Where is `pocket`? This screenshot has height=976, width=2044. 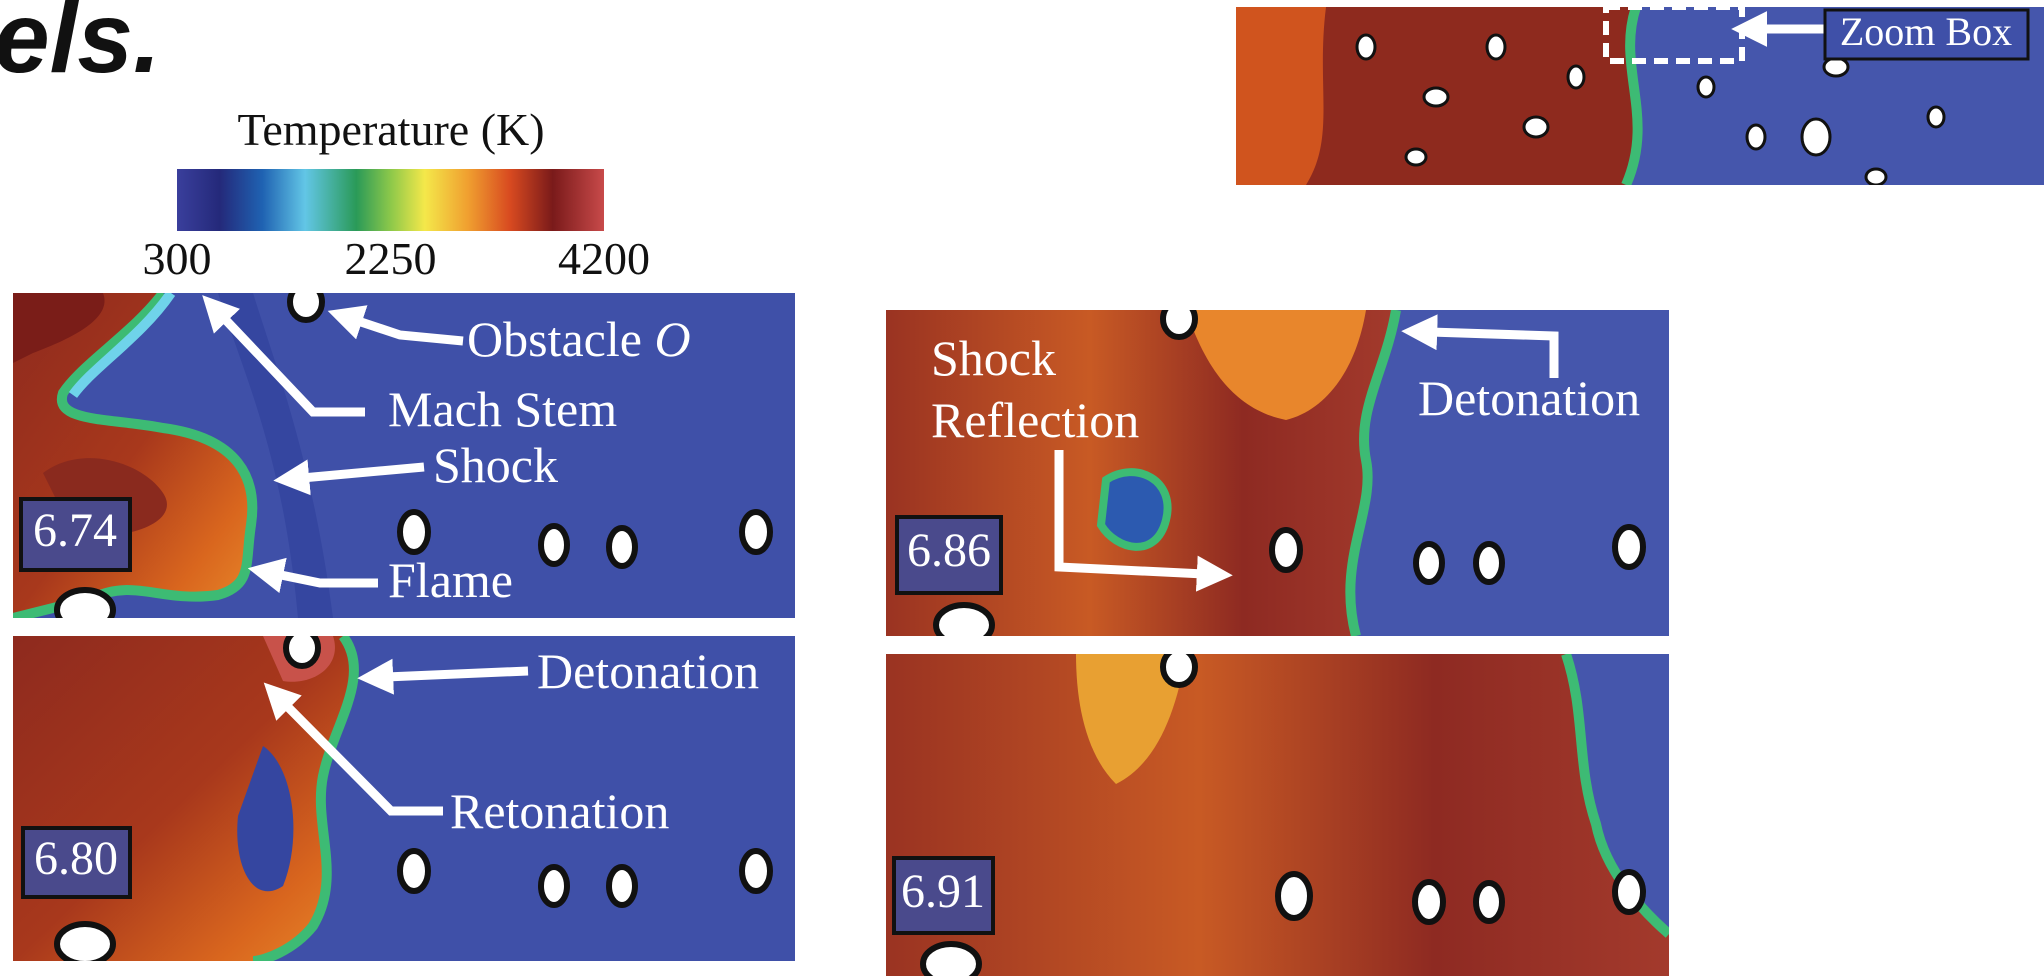 pocket is located at coordinates (1134, 509).